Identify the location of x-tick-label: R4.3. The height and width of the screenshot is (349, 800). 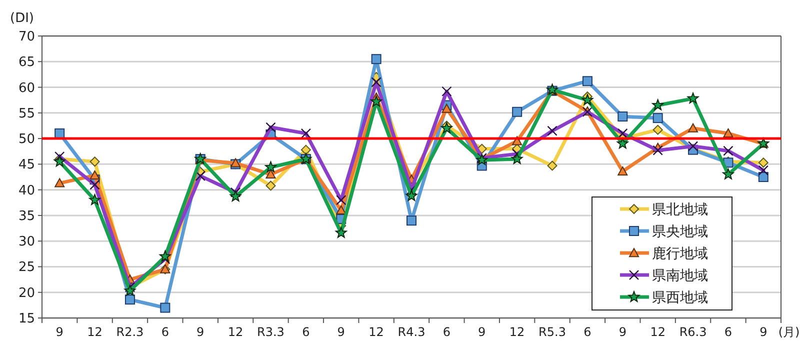
(412, 332).